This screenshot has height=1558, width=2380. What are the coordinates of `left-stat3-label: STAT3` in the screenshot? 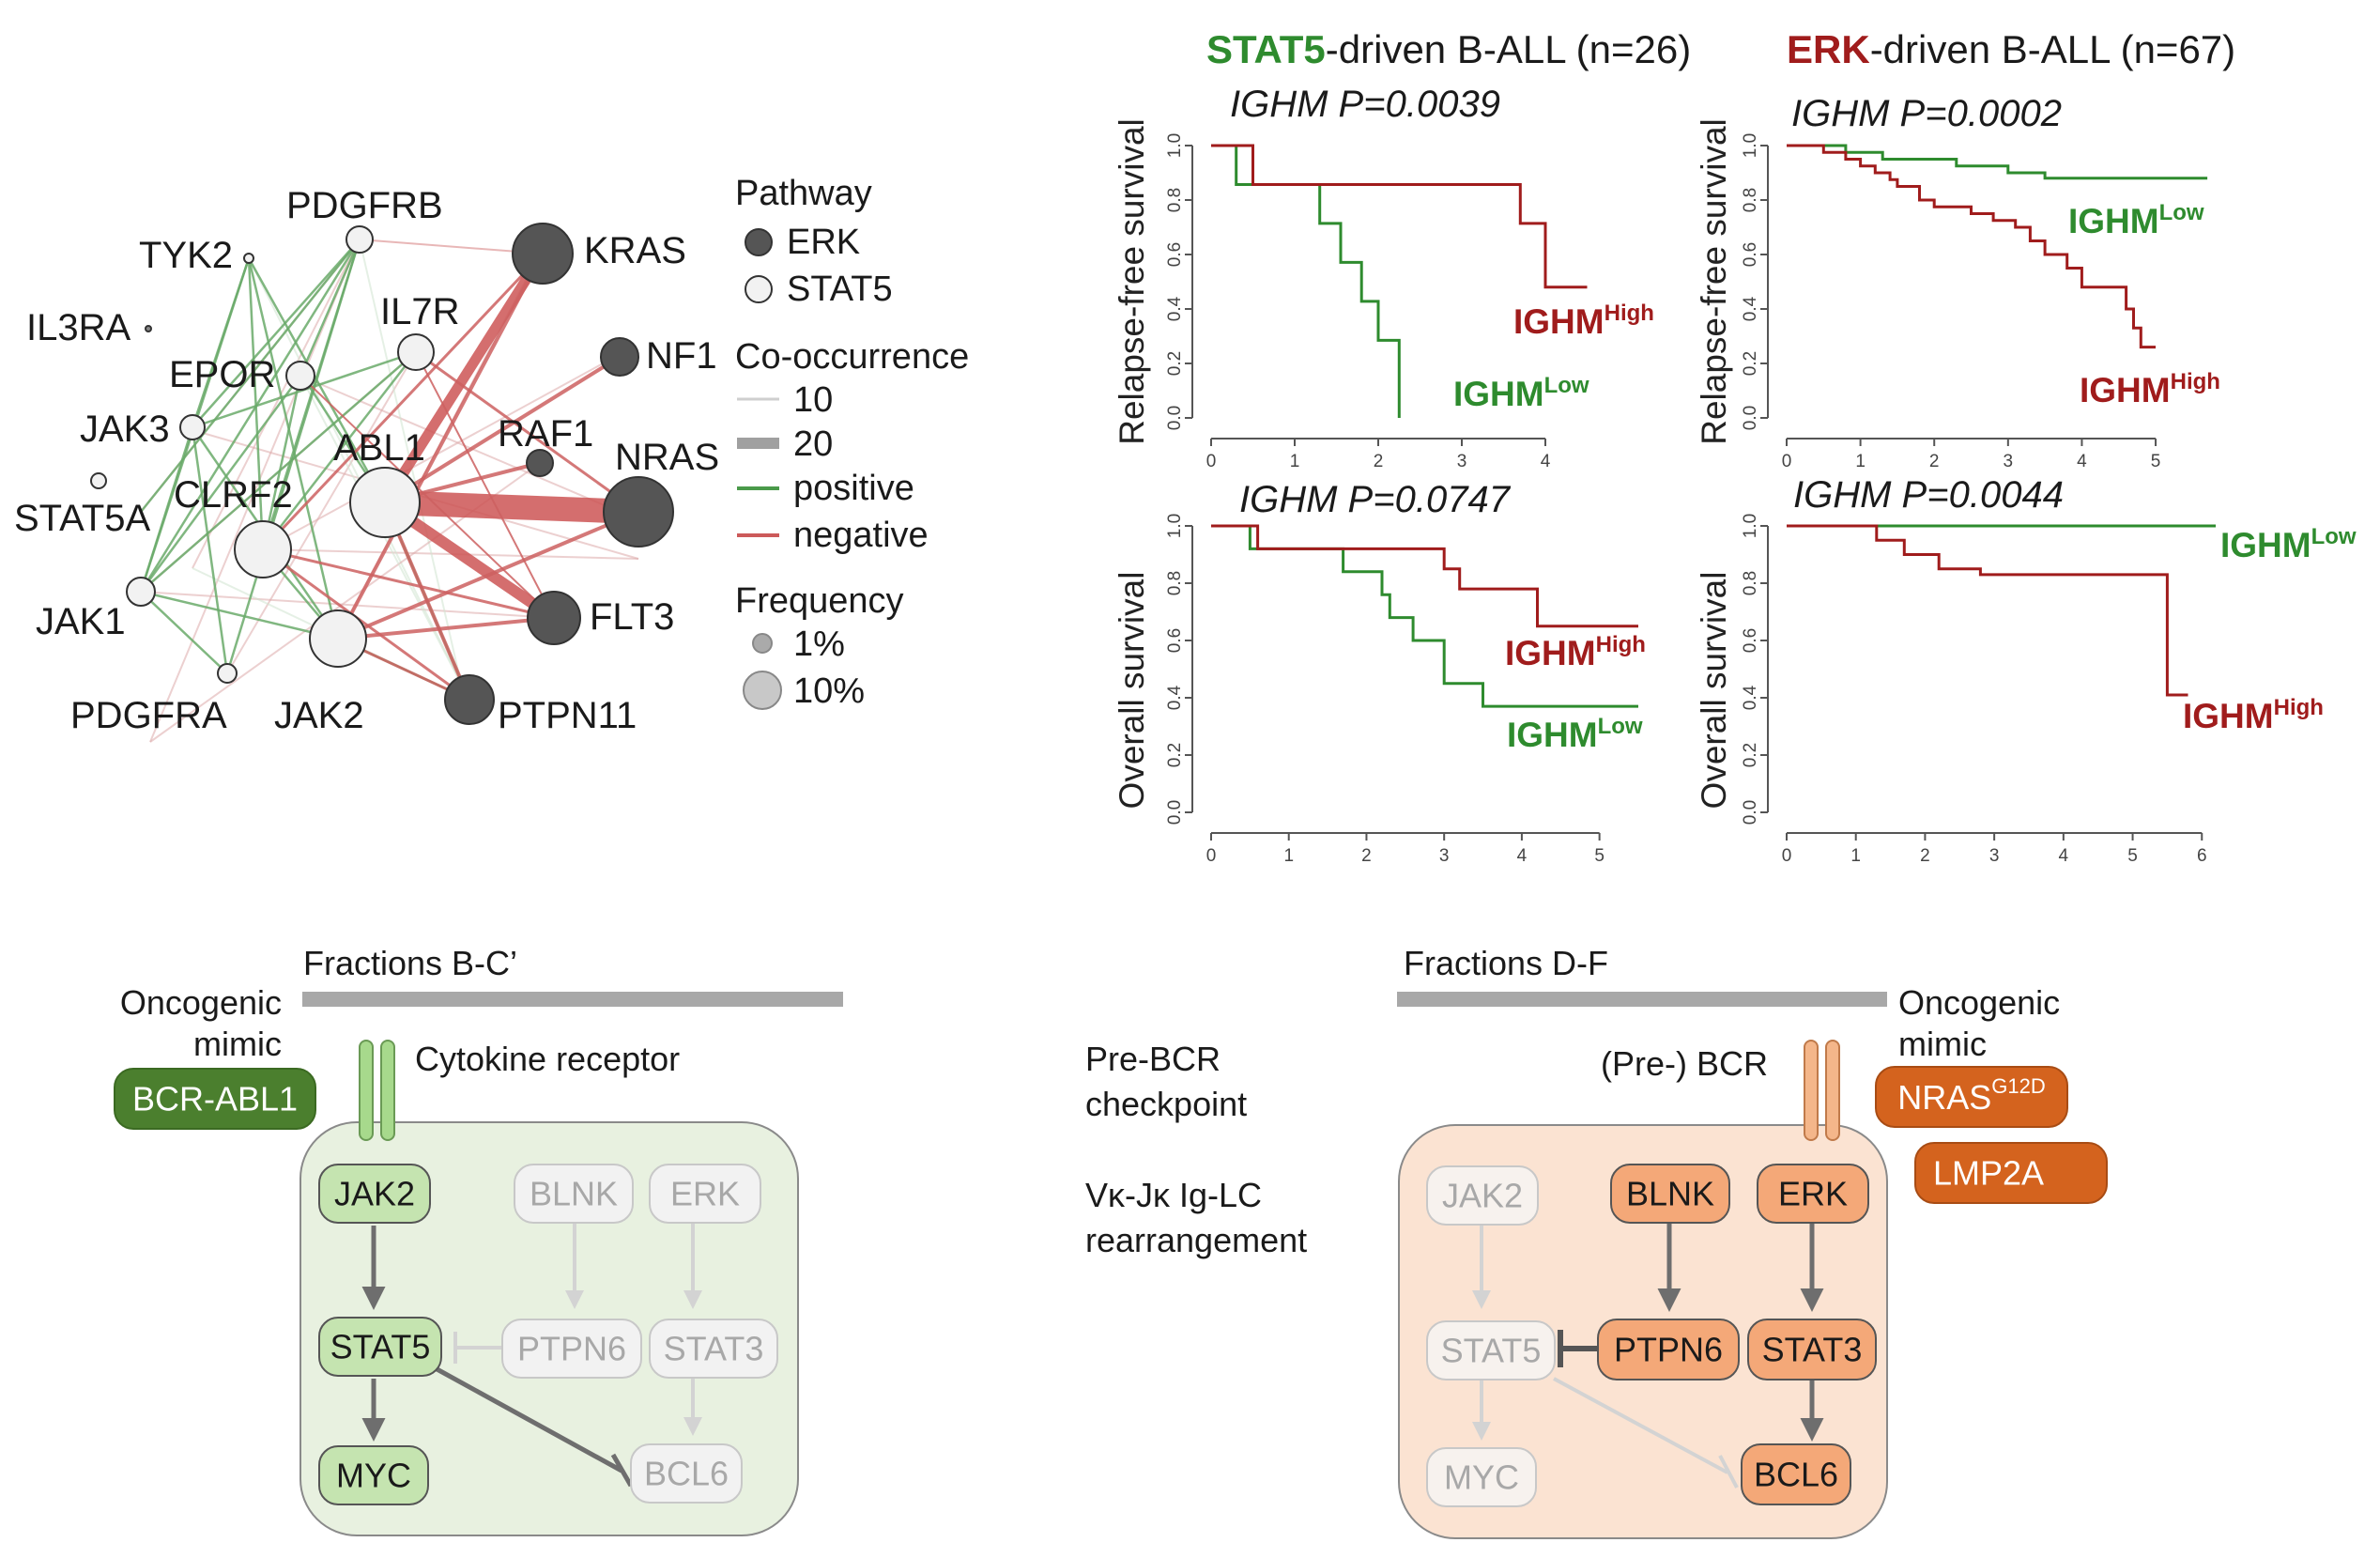 It's located at (714, 1349).